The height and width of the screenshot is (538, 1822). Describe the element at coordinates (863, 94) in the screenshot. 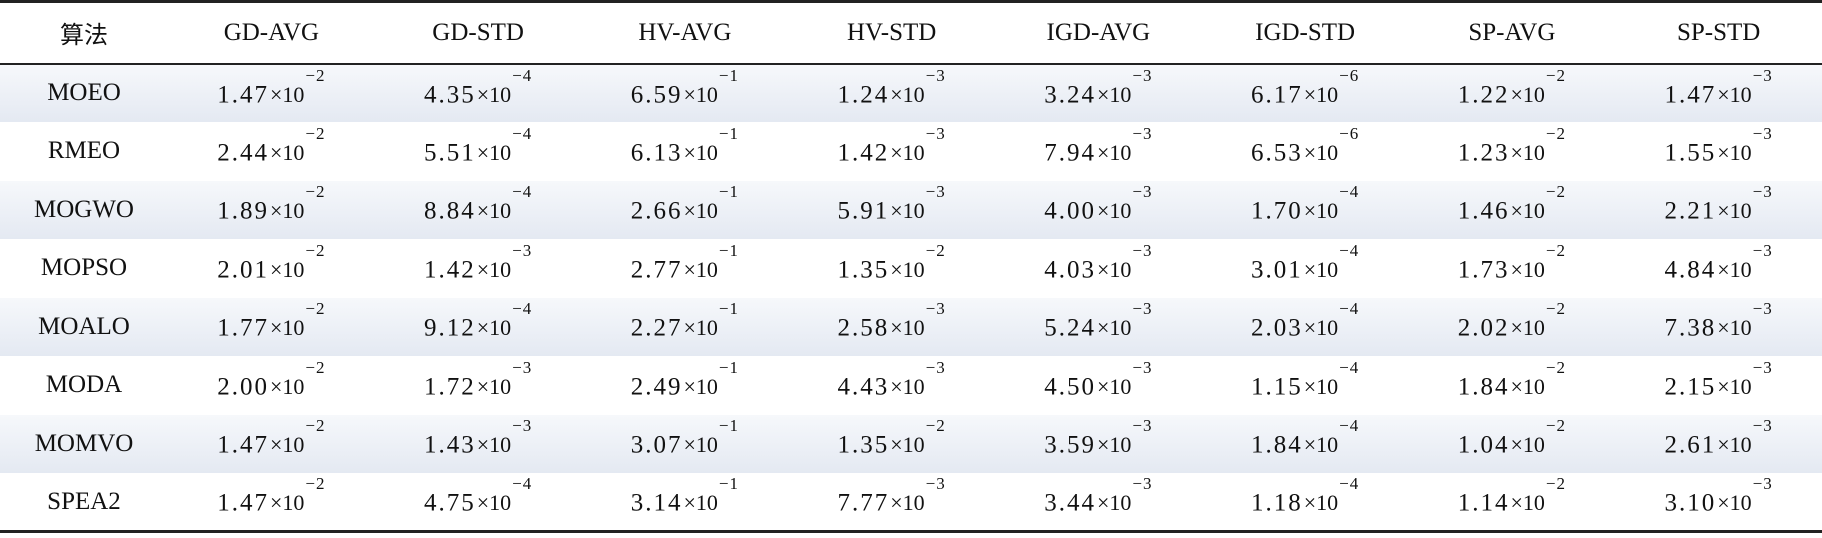

I see `mantissa: 1.24` at that location.